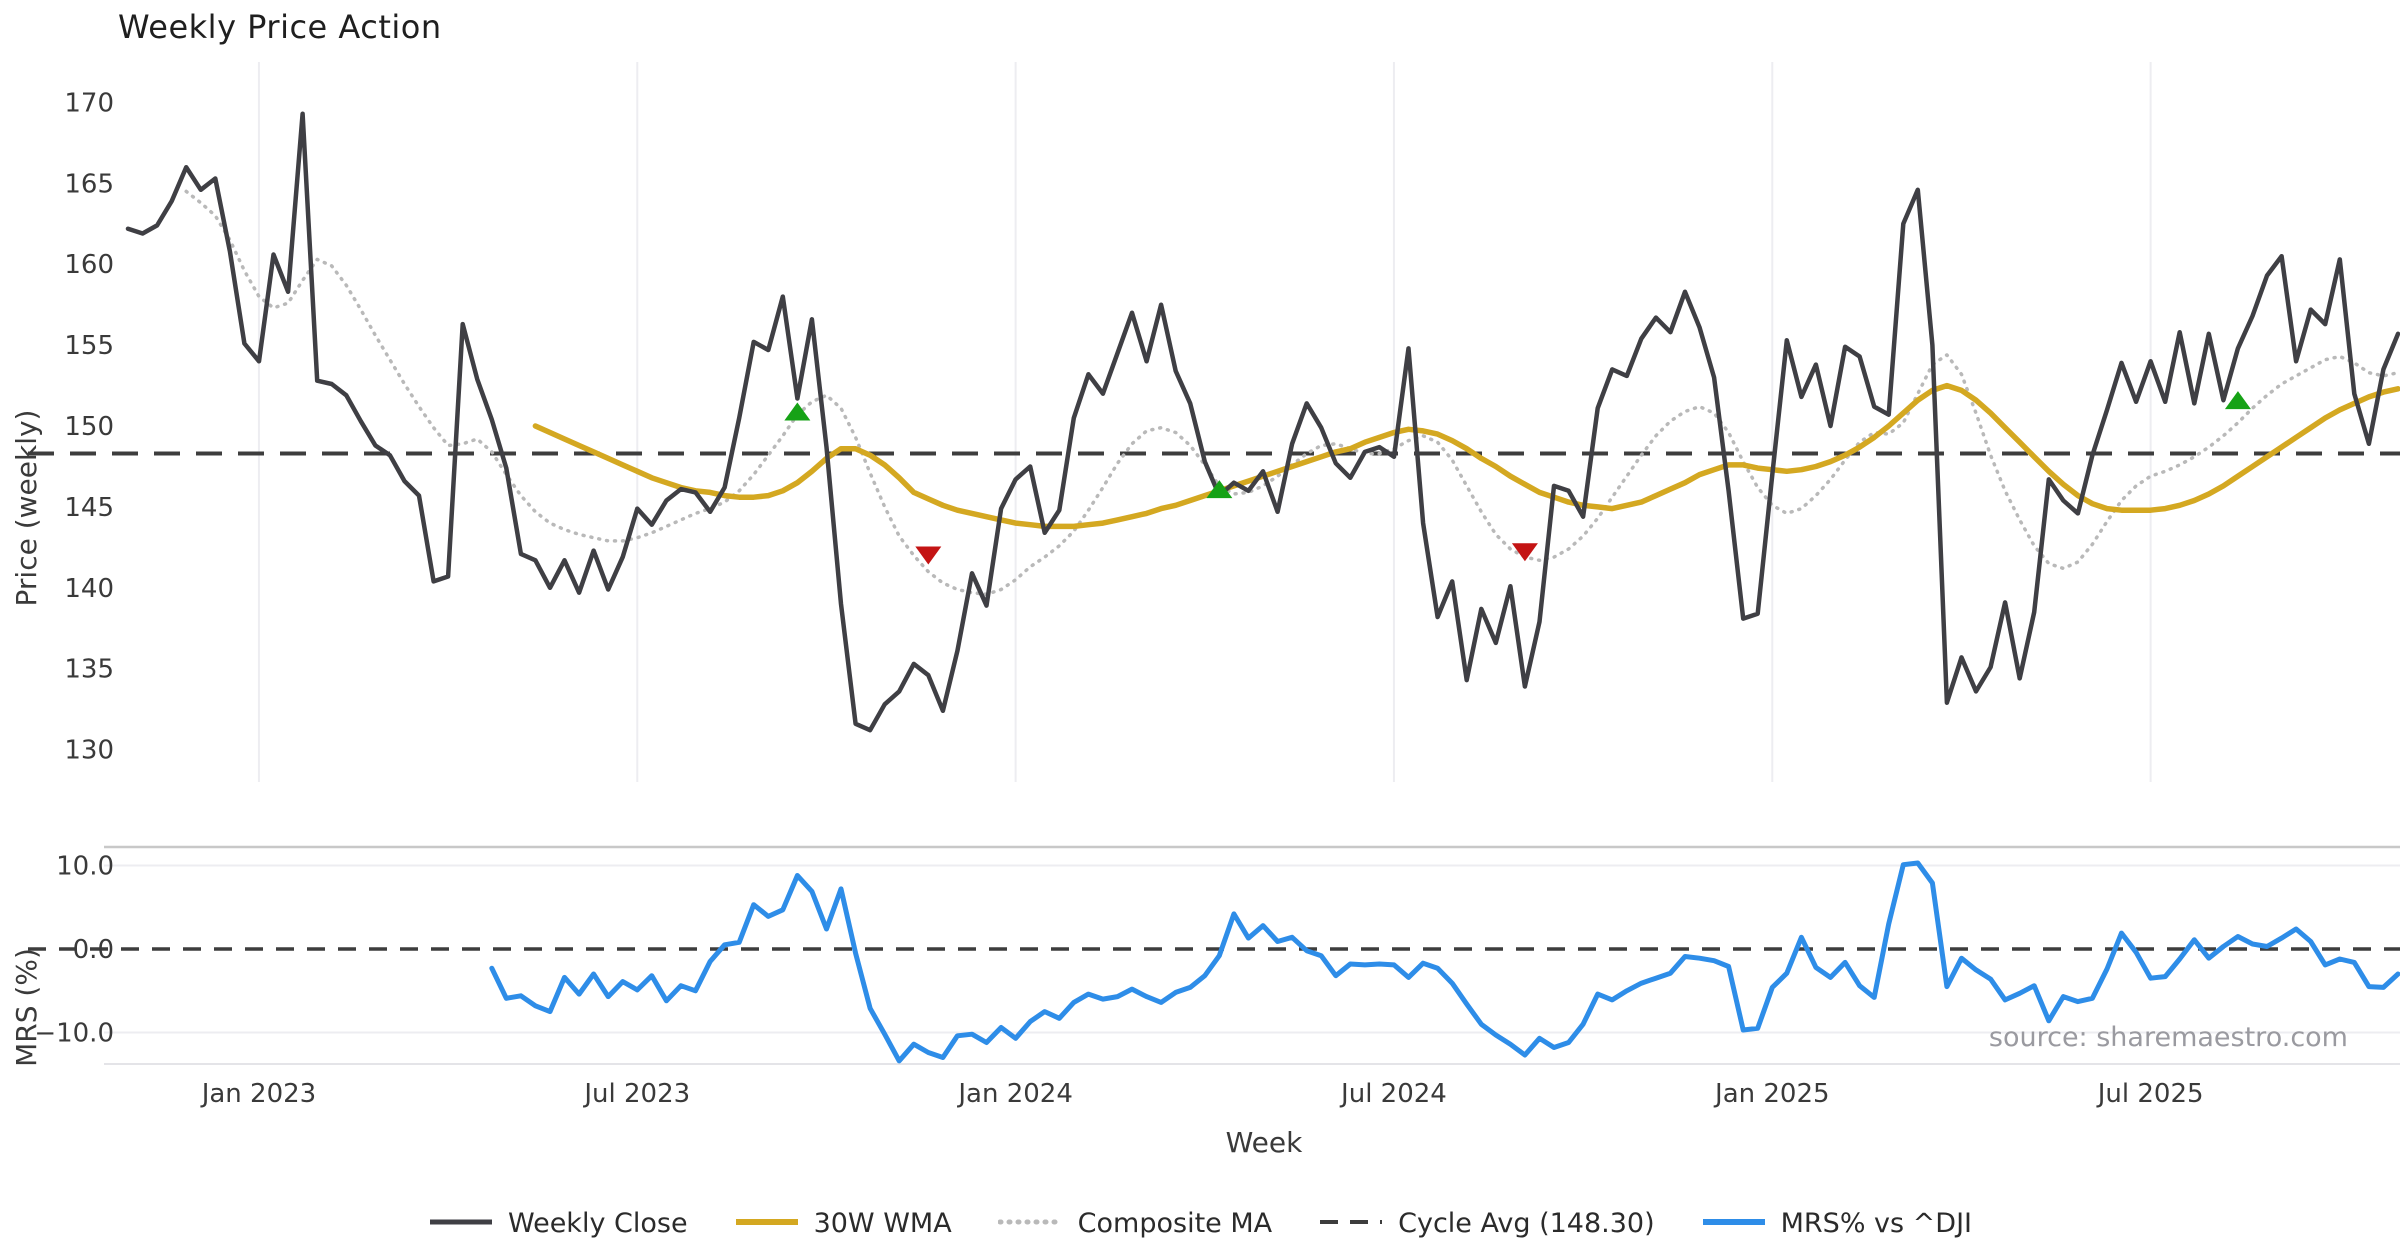  What do you see at coordinates (1771, 1094) in the screenshot?
I see `xtick-label: Jan 2025` at bounding box center [1771, 1094].